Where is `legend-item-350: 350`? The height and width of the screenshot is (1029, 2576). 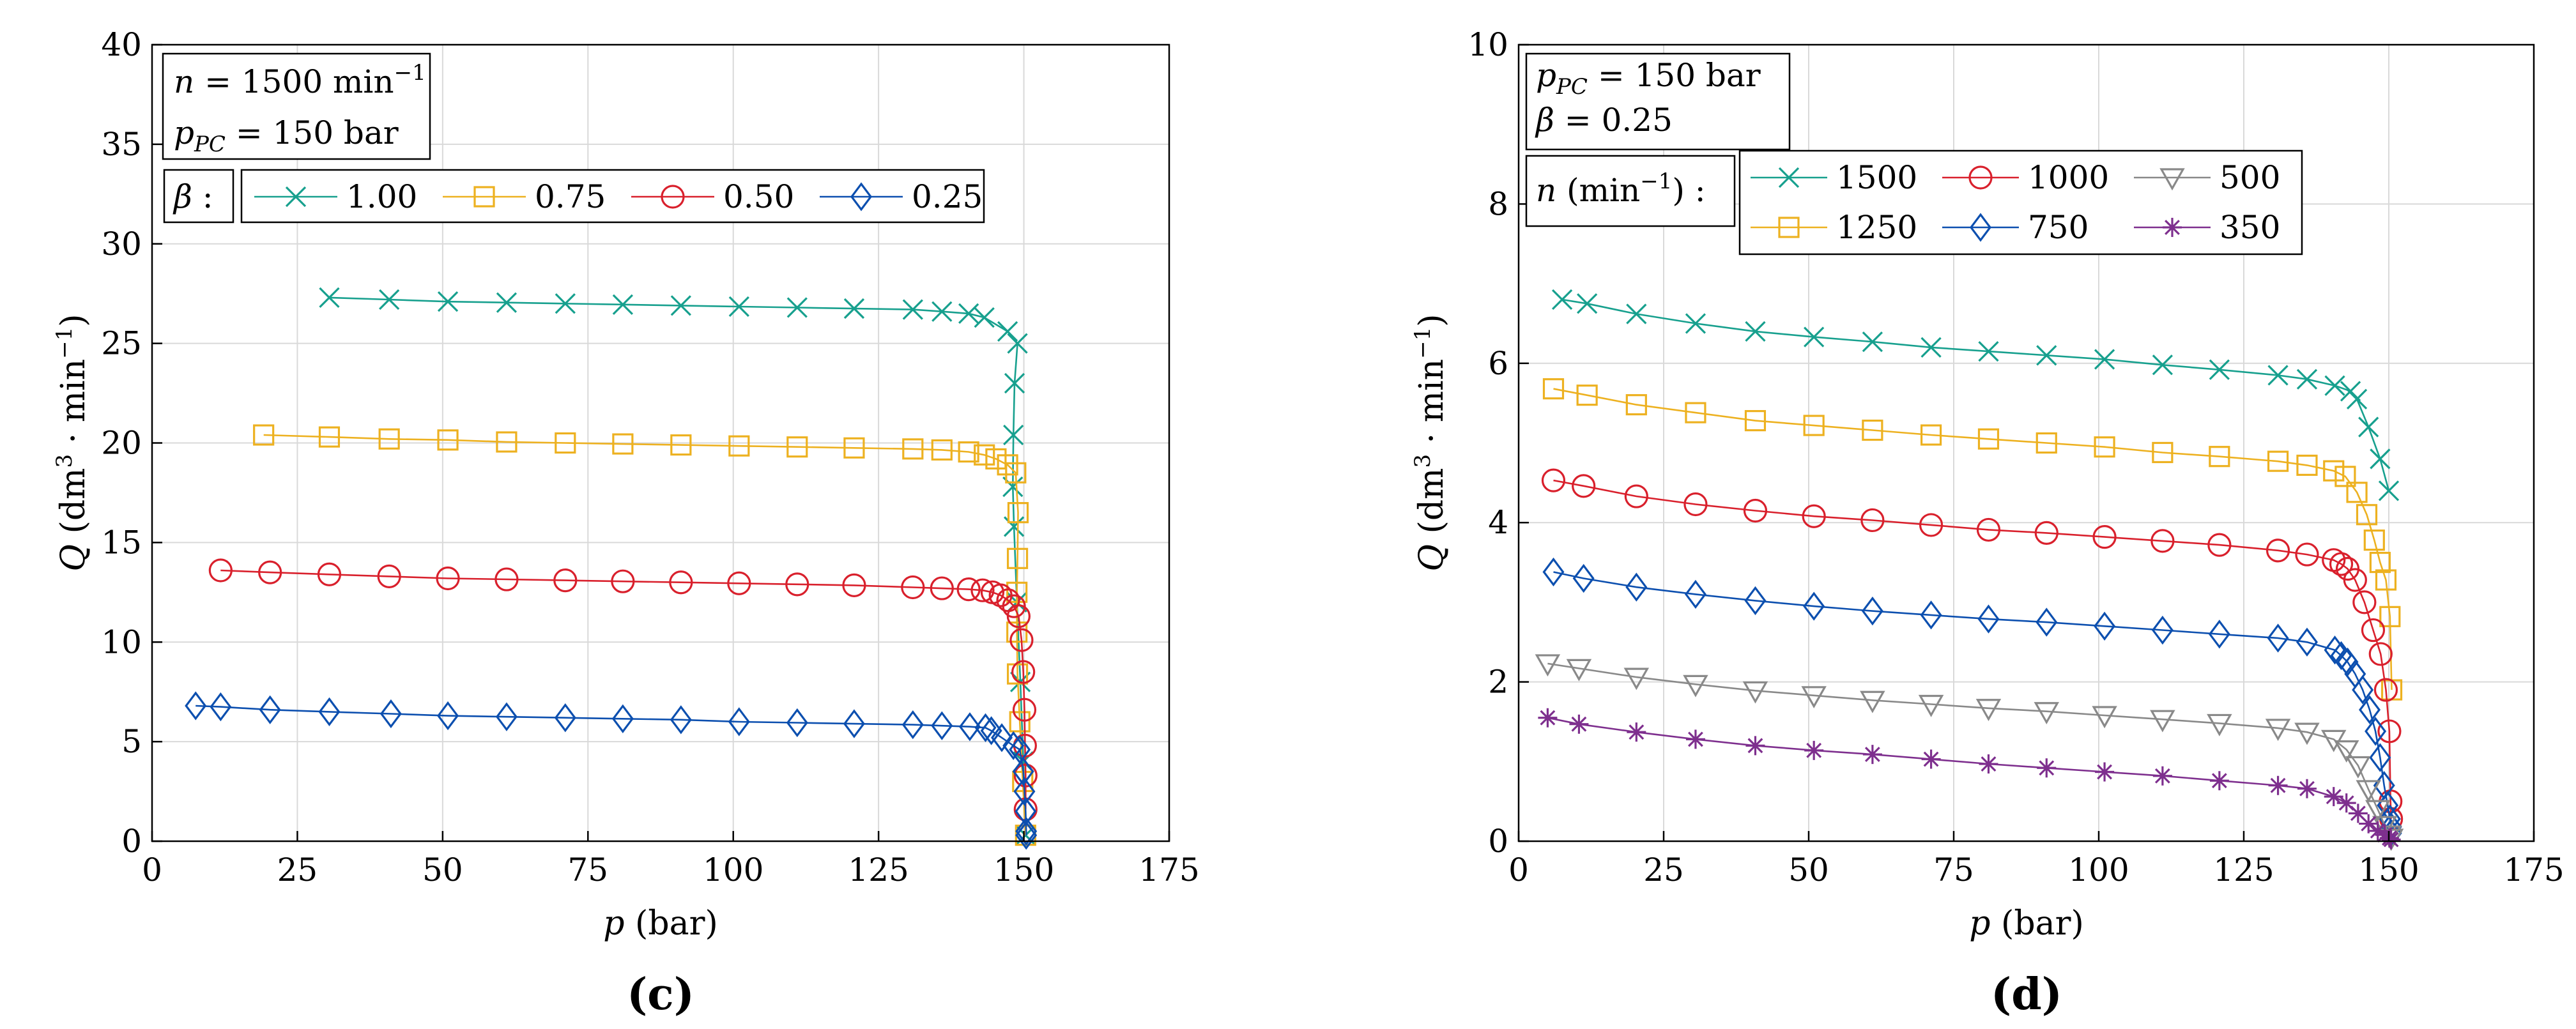 legend-item-350: 350 is located at coordinates (2207, 228).